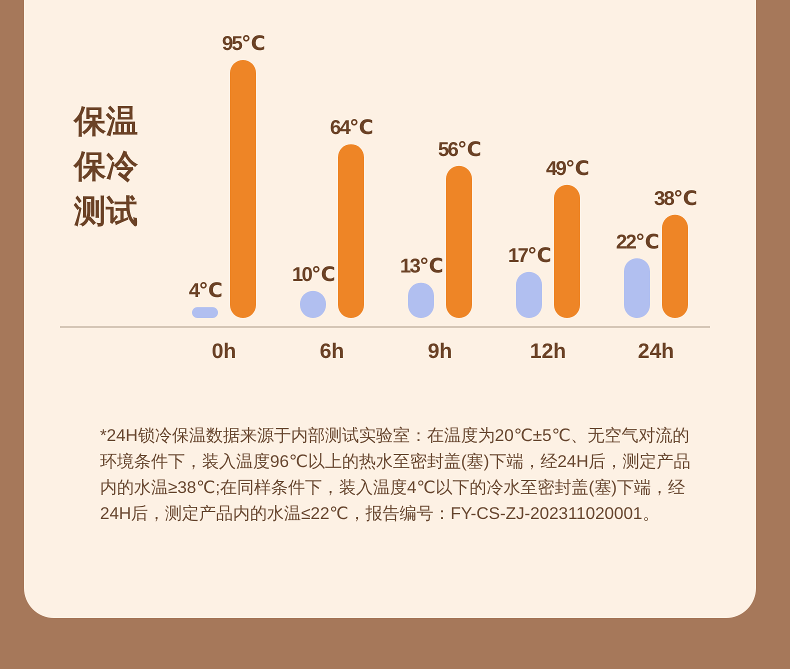  Describe the element at coordinates (529, 255) in the screenshot. I see `data-label: 17℃` at that location.